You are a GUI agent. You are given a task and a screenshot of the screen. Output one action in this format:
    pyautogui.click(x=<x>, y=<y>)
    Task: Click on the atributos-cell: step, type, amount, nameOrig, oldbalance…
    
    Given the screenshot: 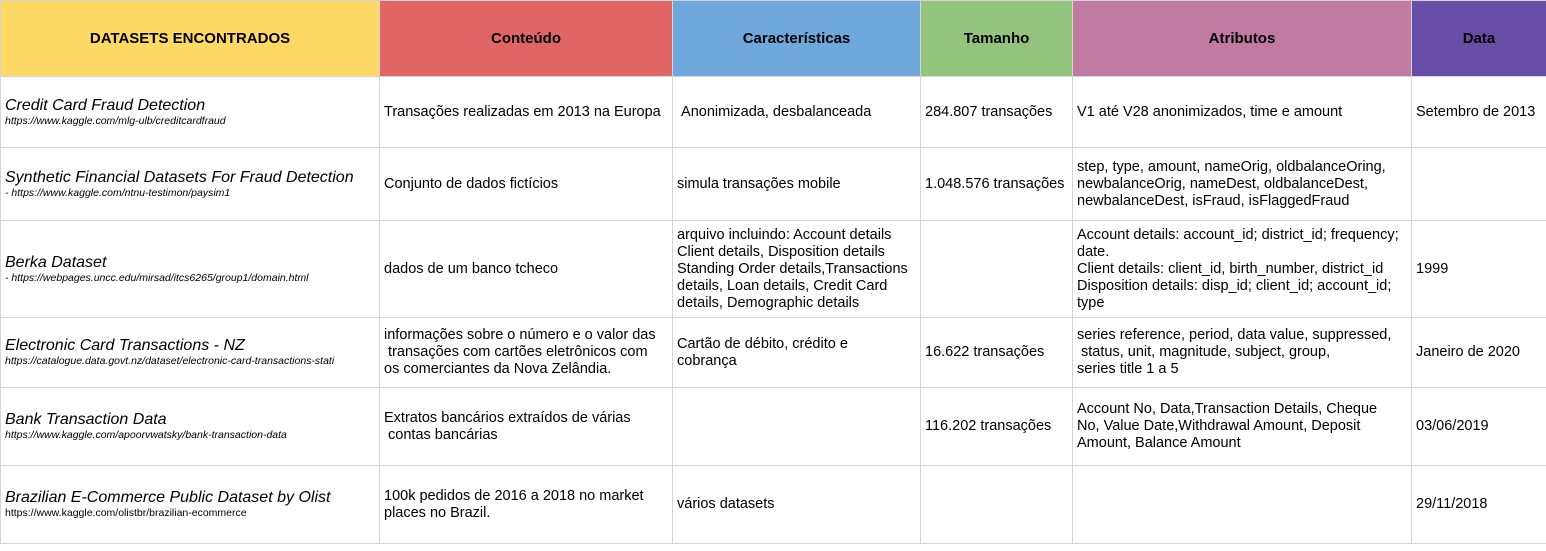 What is the action you would take?
    pyautogui.click(x=1242, y=184)
    